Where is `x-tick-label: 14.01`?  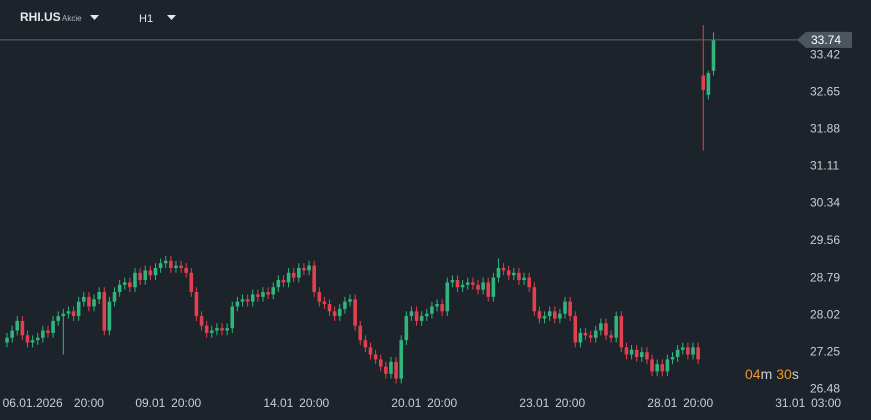 x-tick-label: 14.01 is located at coordinates (278, 403).